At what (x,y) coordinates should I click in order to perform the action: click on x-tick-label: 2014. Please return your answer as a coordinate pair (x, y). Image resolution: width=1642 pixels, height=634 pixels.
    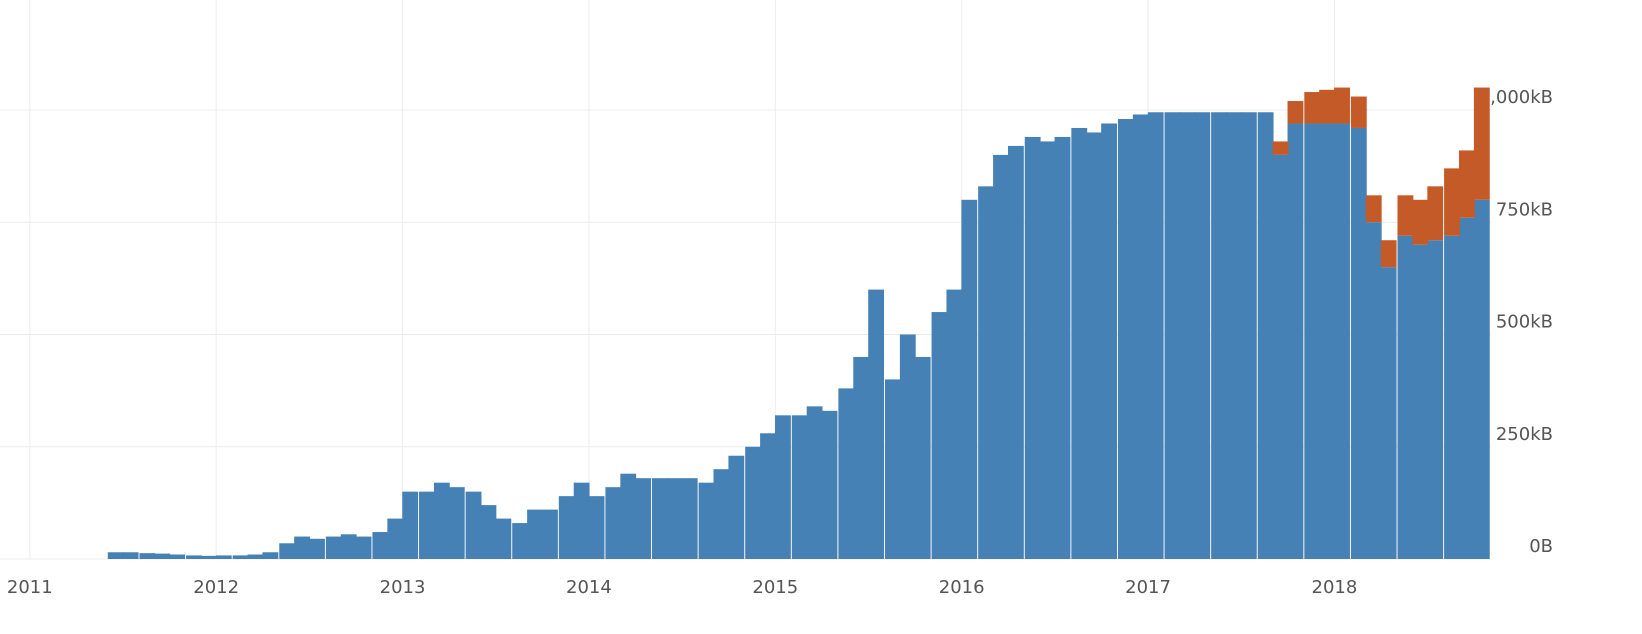
    Looking at the image, I should click on (589, 587).